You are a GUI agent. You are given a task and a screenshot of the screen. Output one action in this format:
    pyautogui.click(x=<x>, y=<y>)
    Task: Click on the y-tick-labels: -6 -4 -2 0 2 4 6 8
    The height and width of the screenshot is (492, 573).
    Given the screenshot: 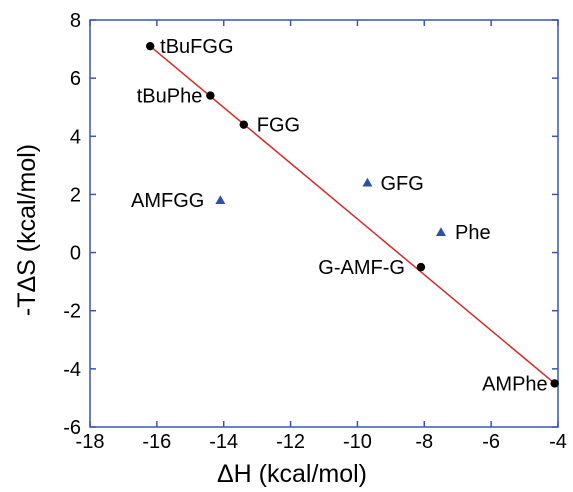 What is the action you would take?
    pyautogui.click(x=72, y=224)
    